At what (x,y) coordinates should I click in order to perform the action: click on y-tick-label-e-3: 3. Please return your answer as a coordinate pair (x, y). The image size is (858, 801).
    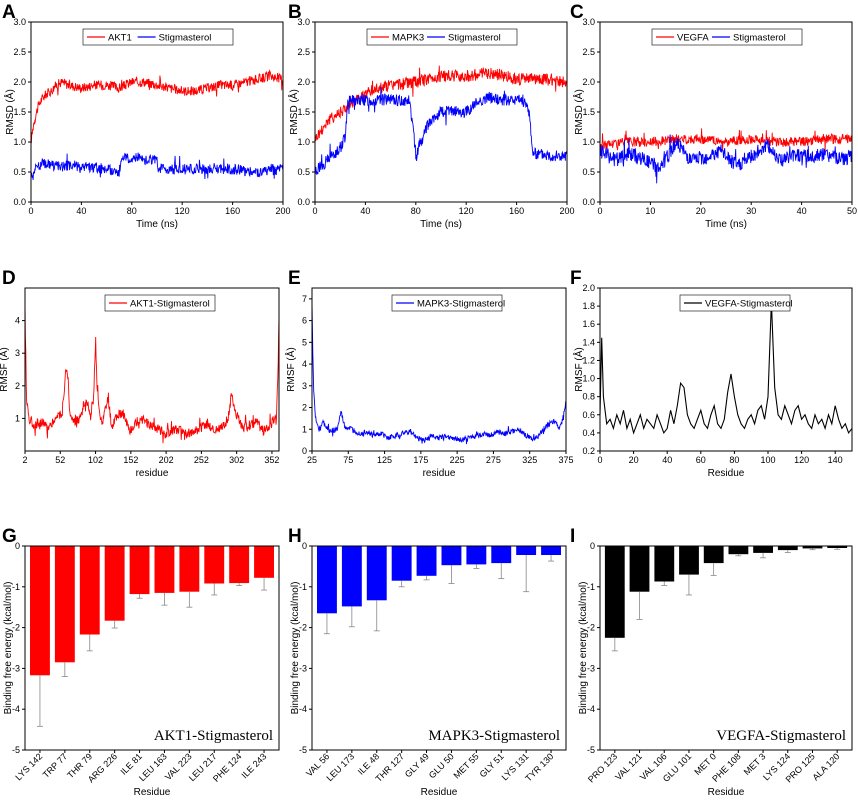
    Looking at the image, I should click on (304, 386).